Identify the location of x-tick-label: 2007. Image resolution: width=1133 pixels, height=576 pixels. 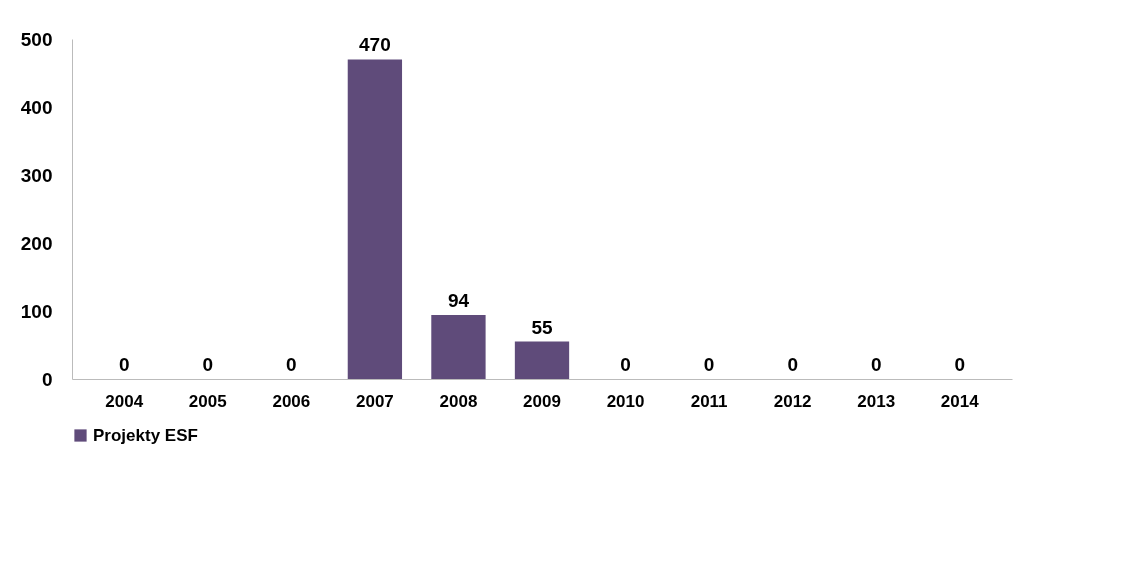
(374, 401).